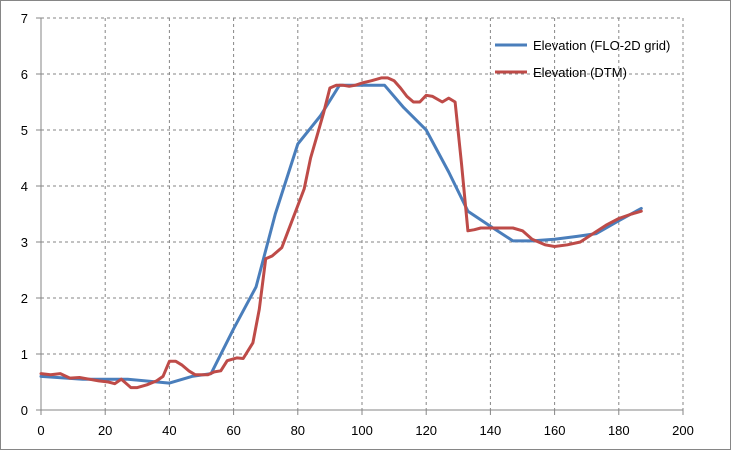 This screenshot has height=450, width=731. What do you see at coordinates (24, 186) in the screenshot?
I see `y-tick-label: 4` at bounding box center [24, 186].